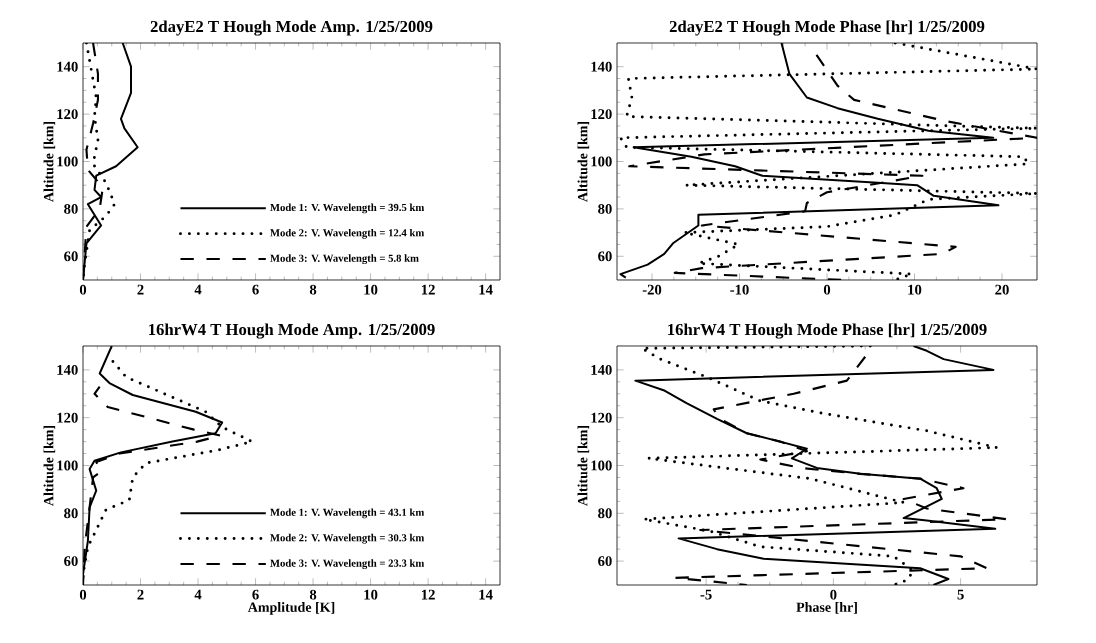  I want to click on text: Mode 1: V. Wavelength = 43.1 km, so click(347, 513).